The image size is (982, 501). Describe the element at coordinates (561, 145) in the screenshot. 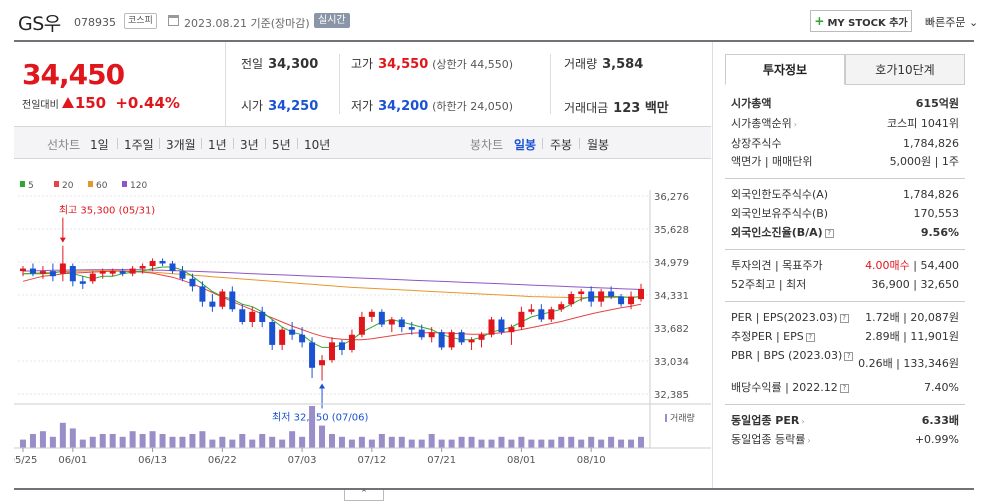

I see `candle-weekly: 주봉` at that location.